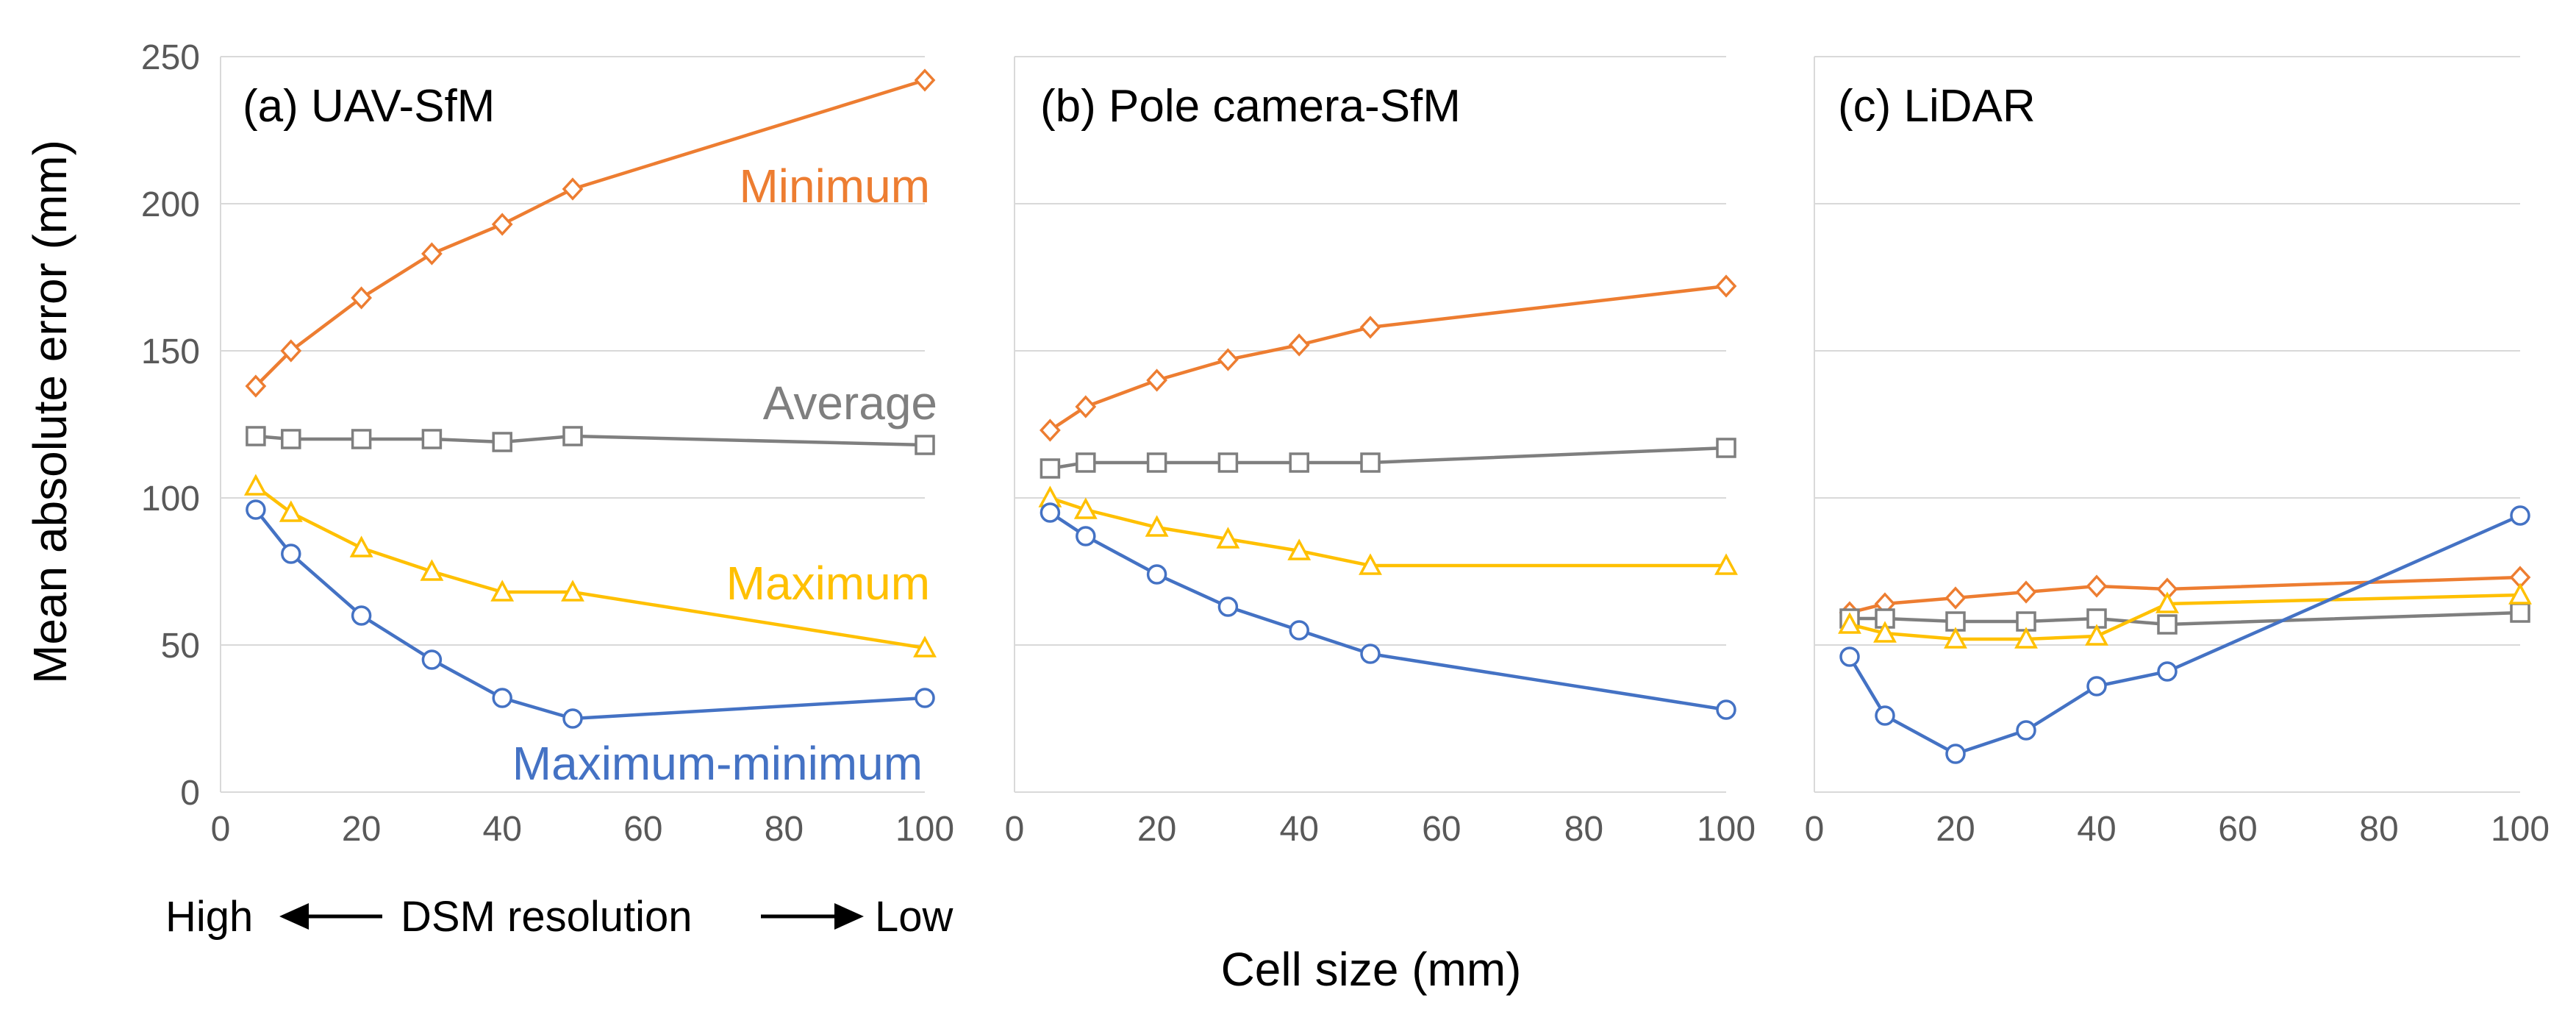 This screenshot has width=2576, height=1012. Describe the element at coordinates (1937, 106) in the screenshot. I see `chart-title: (c) LiDAR` at that location.